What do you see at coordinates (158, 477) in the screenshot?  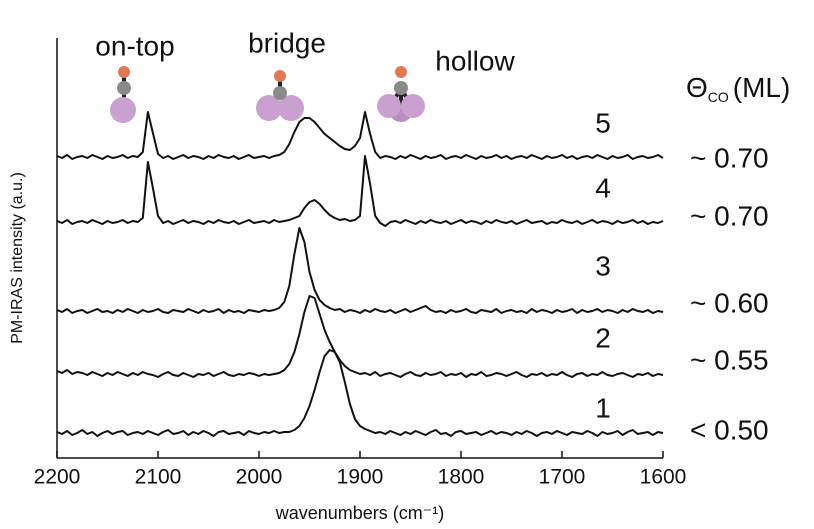 I see `x-tick-label: 2100` at bounding box center [158, 477].